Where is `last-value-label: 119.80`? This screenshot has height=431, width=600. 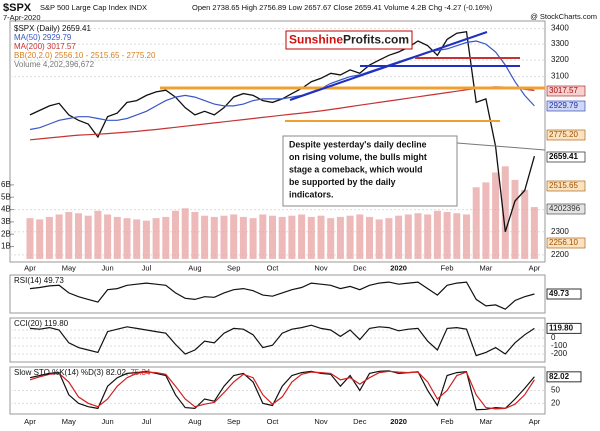
last-value-label: 119.80 is located at coordinates (561, 328).